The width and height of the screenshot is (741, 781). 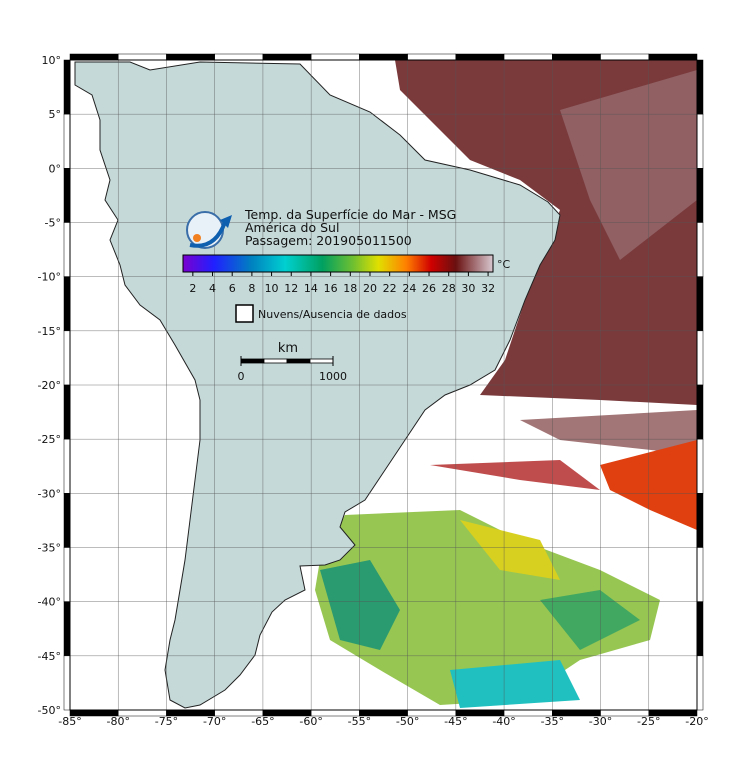 I want to click on x-tick-label: -65°, so click(x=262, y=721).